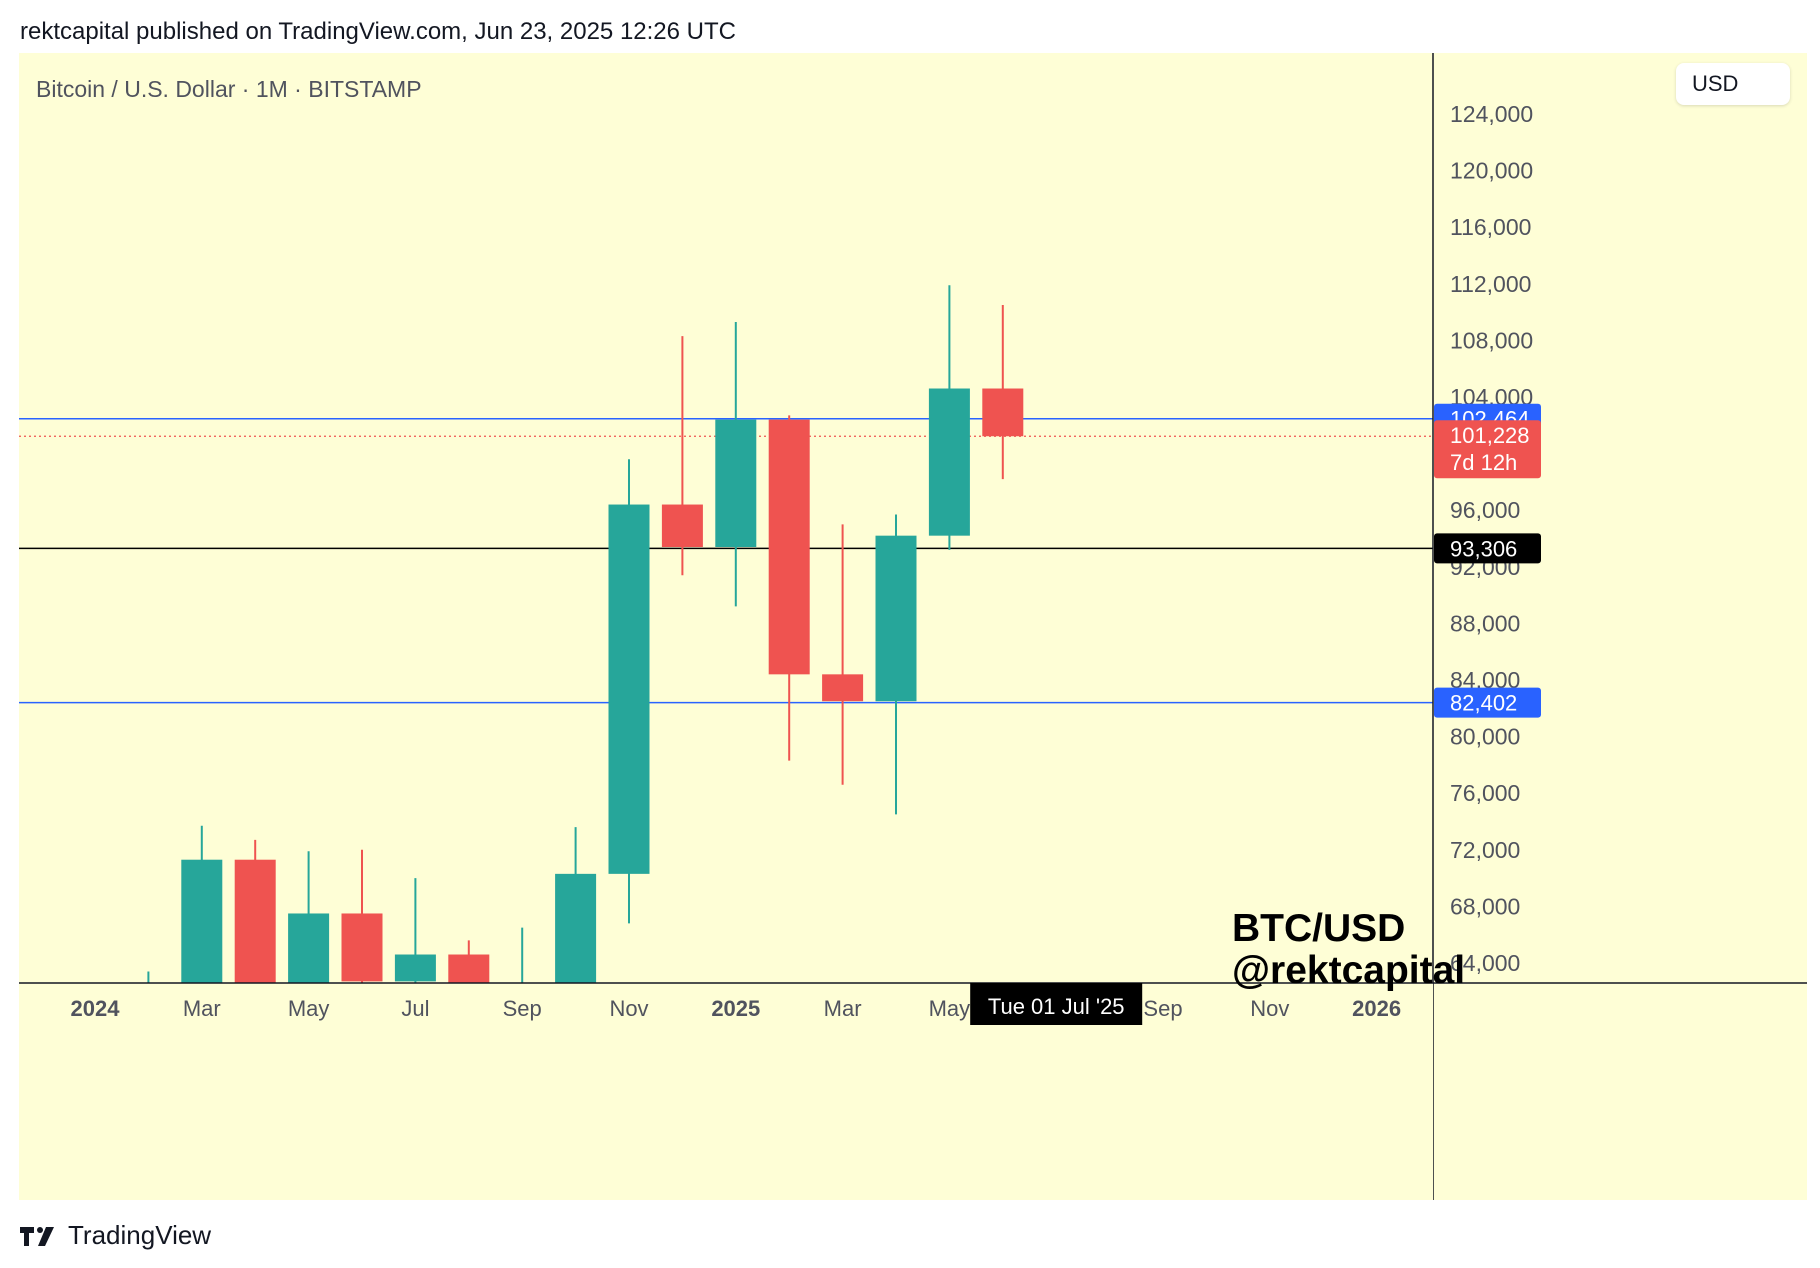 Image resolution: width=1820 pixels, height=1268 pixels. Describe the element at coordinates (726, 1091) in the screenshot. I see `time-axis-background` at that location.